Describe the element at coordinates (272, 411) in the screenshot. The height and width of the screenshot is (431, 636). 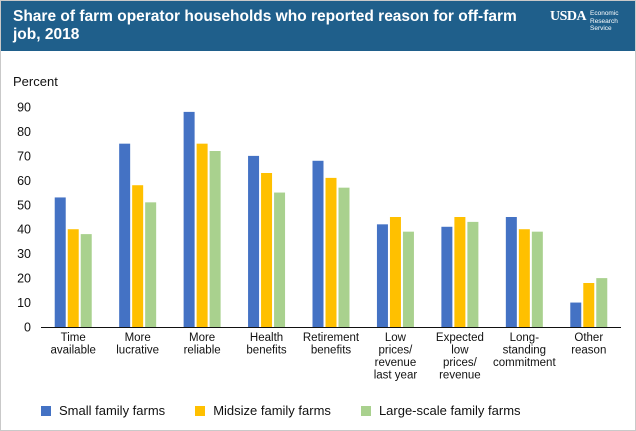
I see `legend-label: Midsize family farms` at that location.